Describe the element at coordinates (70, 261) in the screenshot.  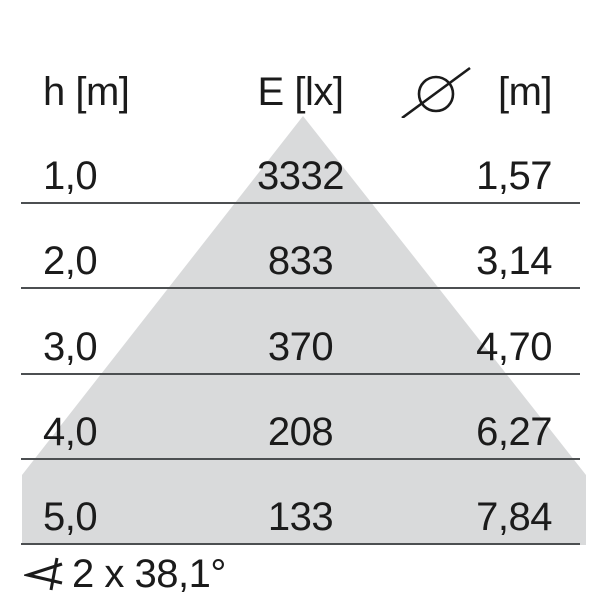
I see `height-value: 2,0` at that location.